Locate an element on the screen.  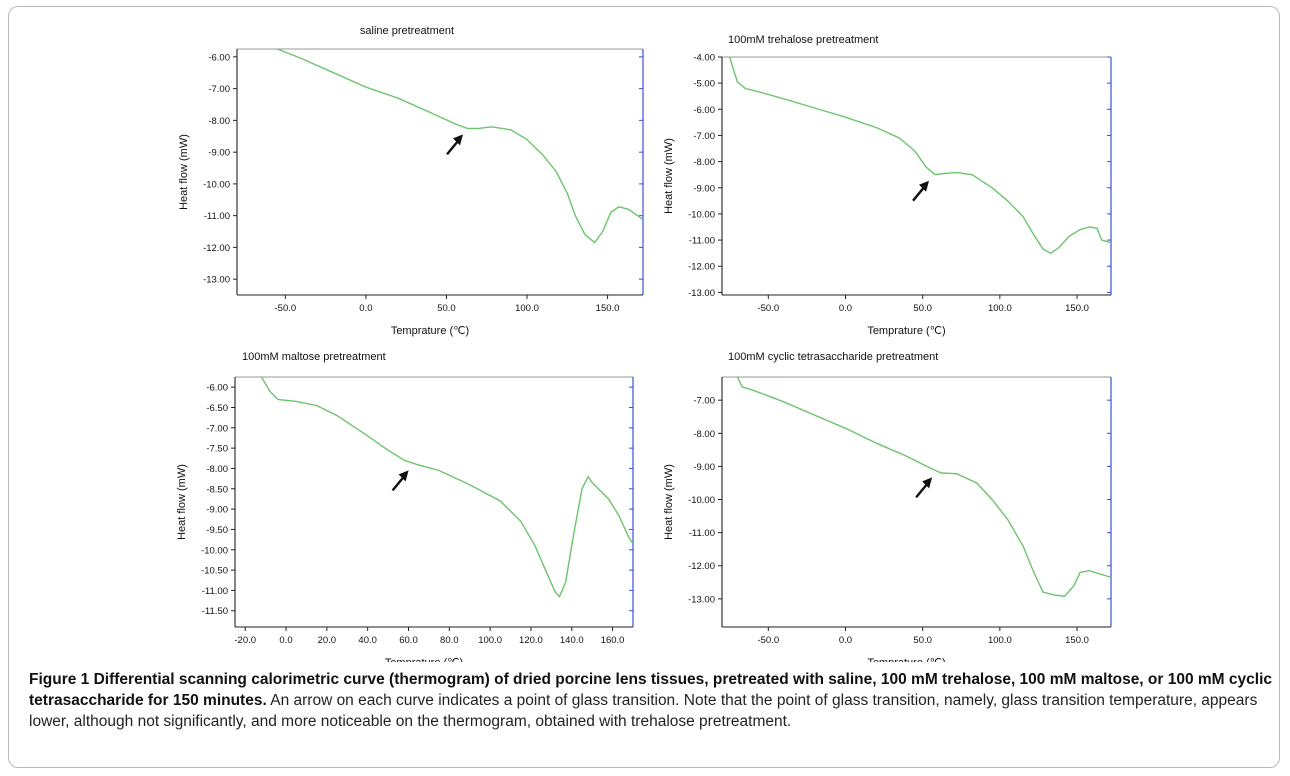
y-tick-label: -5.00 is located at coordinates (704, 84).